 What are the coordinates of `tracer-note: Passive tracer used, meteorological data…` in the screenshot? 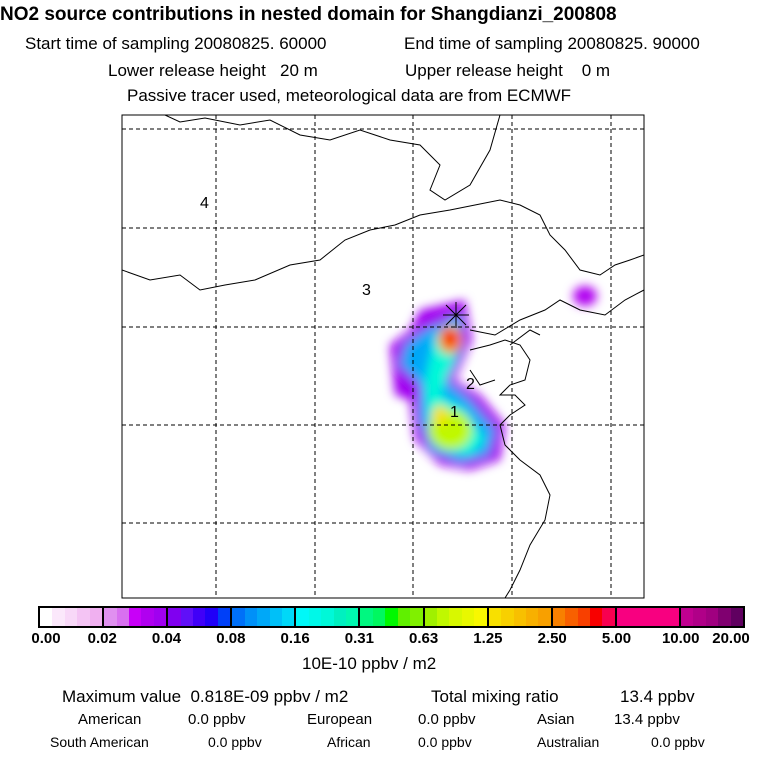 It's located at (349, 95).